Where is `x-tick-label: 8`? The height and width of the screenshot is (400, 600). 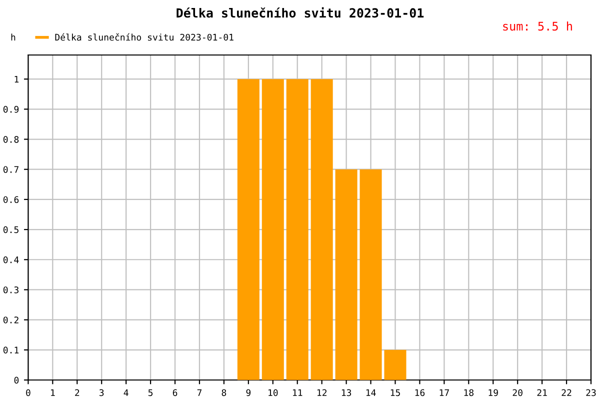 x-tick-label: 8 is located at coordinates (224, 392).